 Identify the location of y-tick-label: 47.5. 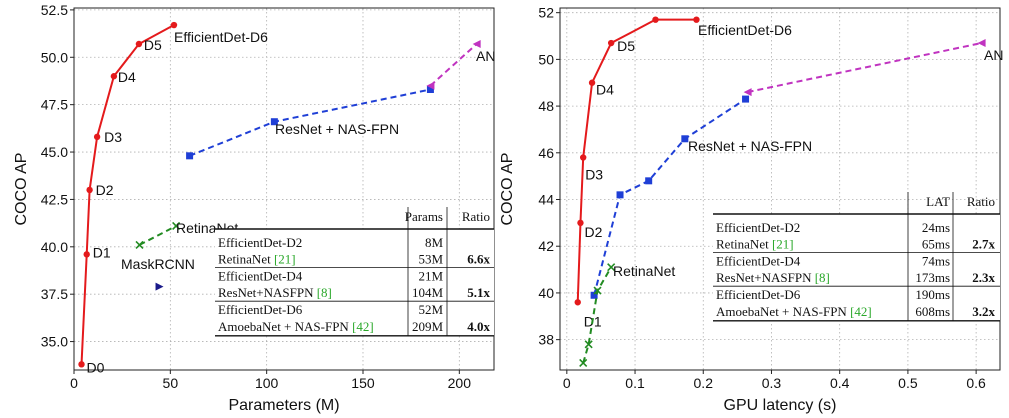
(54, 105).